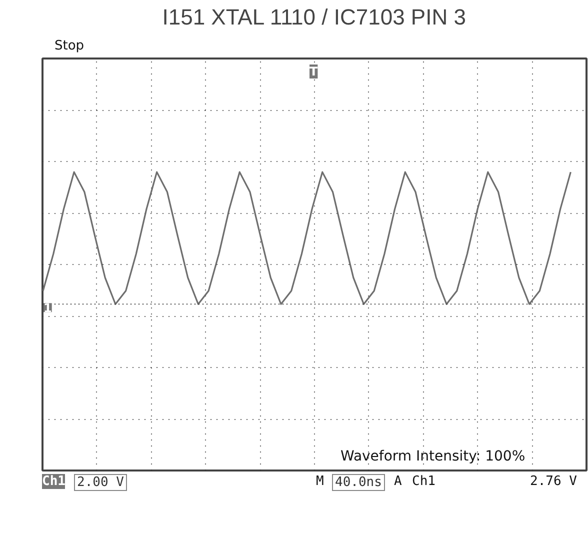 The height and width of the screenshot is (543, 588). What do you see at coordinates (358, 482) in the screenshot?
I see `text: 40.0ns` at bounding box center [358, 482].